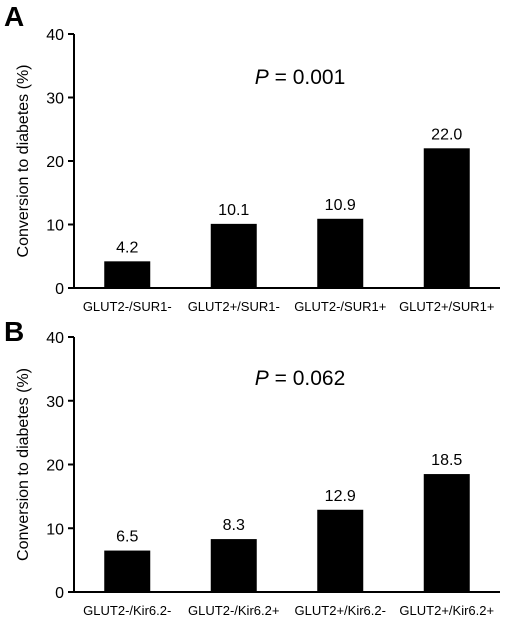 Image resolution: width=520 pixels, height=619 pixels. What do you see at coordinates (234, 306) in the screenshot?
I see `category-label-a-2: GLUT2+/SUR1-` at bounding box center [234, 306].